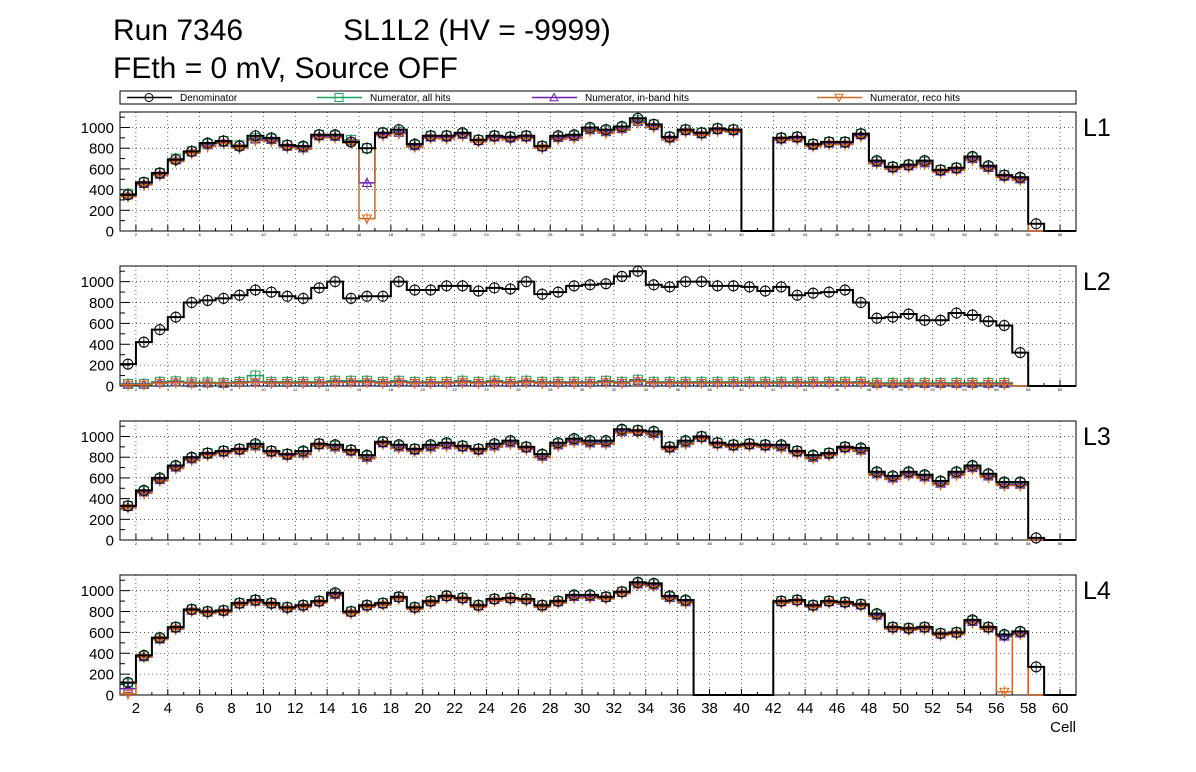 The image size is (1196, 772). Describe the element at coordinates (410, 98) in the screenshot. I see `legend-label: Numerator, all hits` at that location.